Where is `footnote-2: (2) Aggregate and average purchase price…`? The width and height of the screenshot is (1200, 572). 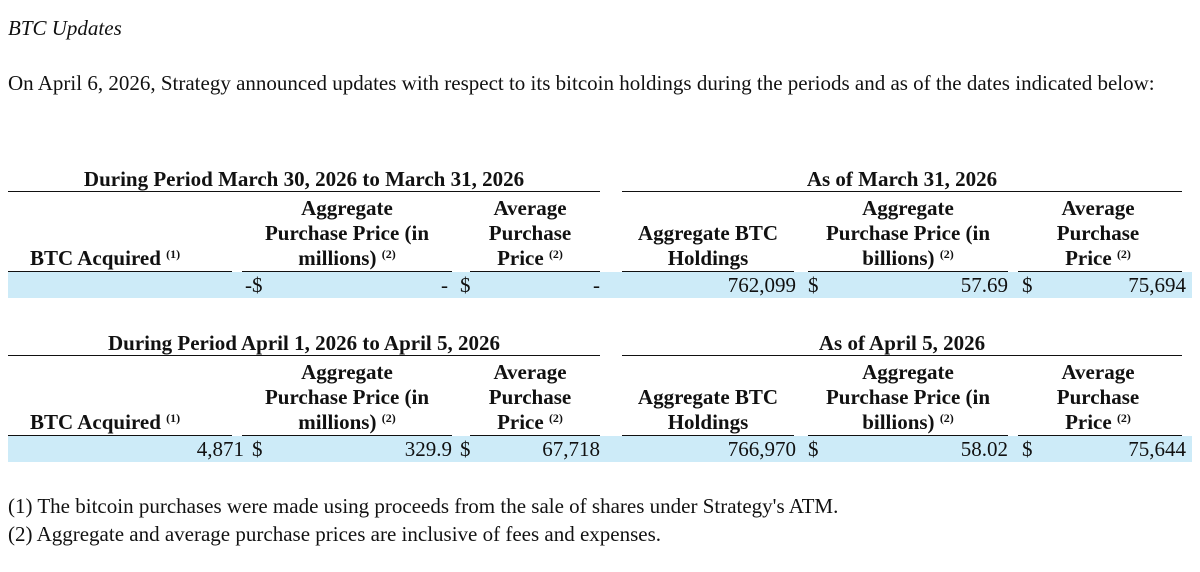 footnote-2: (2) Aggregate and average purchase price… is located at coordinates (335, 534).